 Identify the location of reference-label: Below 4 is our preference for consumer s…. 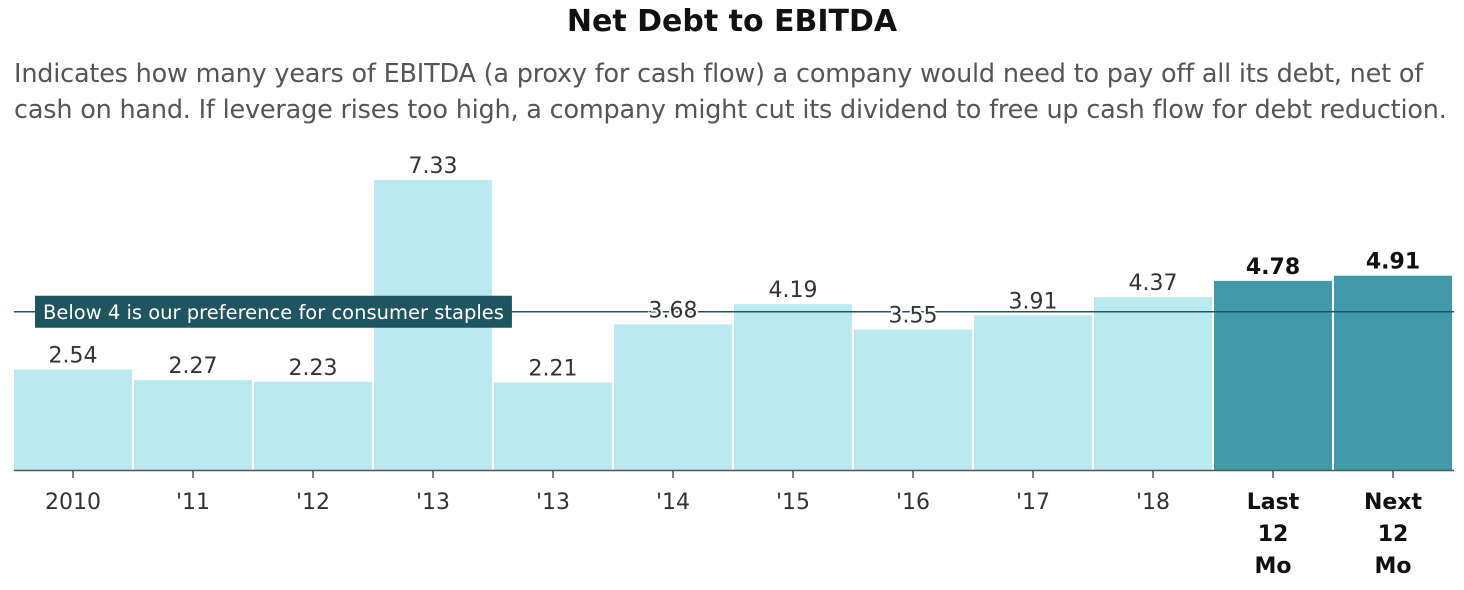
(273, 311).